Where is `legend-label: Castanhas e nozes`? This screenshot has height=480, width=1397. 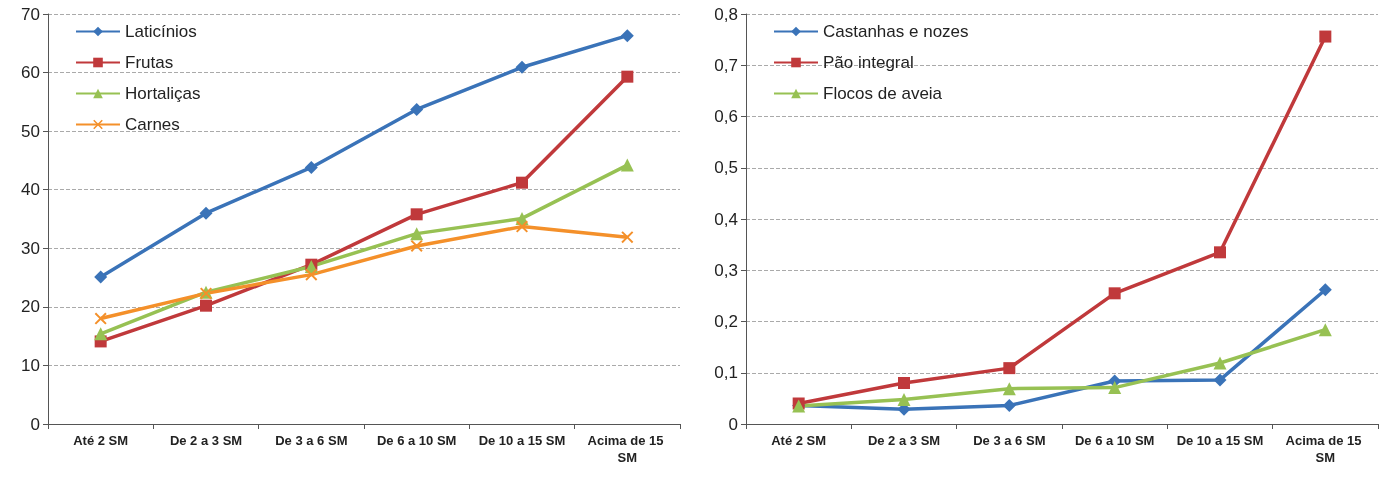
legend-label: Castanhas e nozes is located at coordinates (896, 31).